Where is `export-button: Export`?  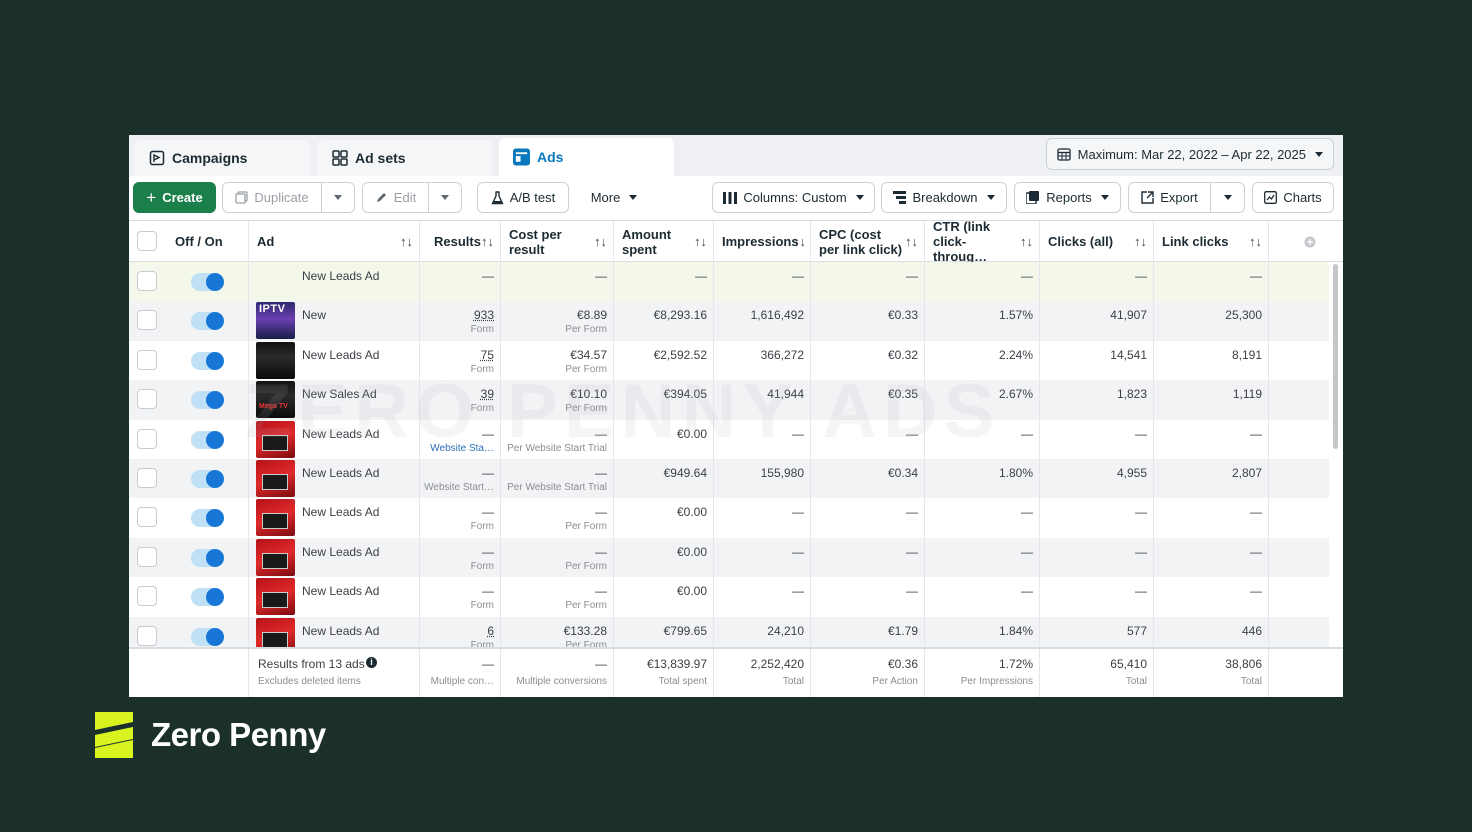
export-button: Export is located at coordinates (1169, 197).